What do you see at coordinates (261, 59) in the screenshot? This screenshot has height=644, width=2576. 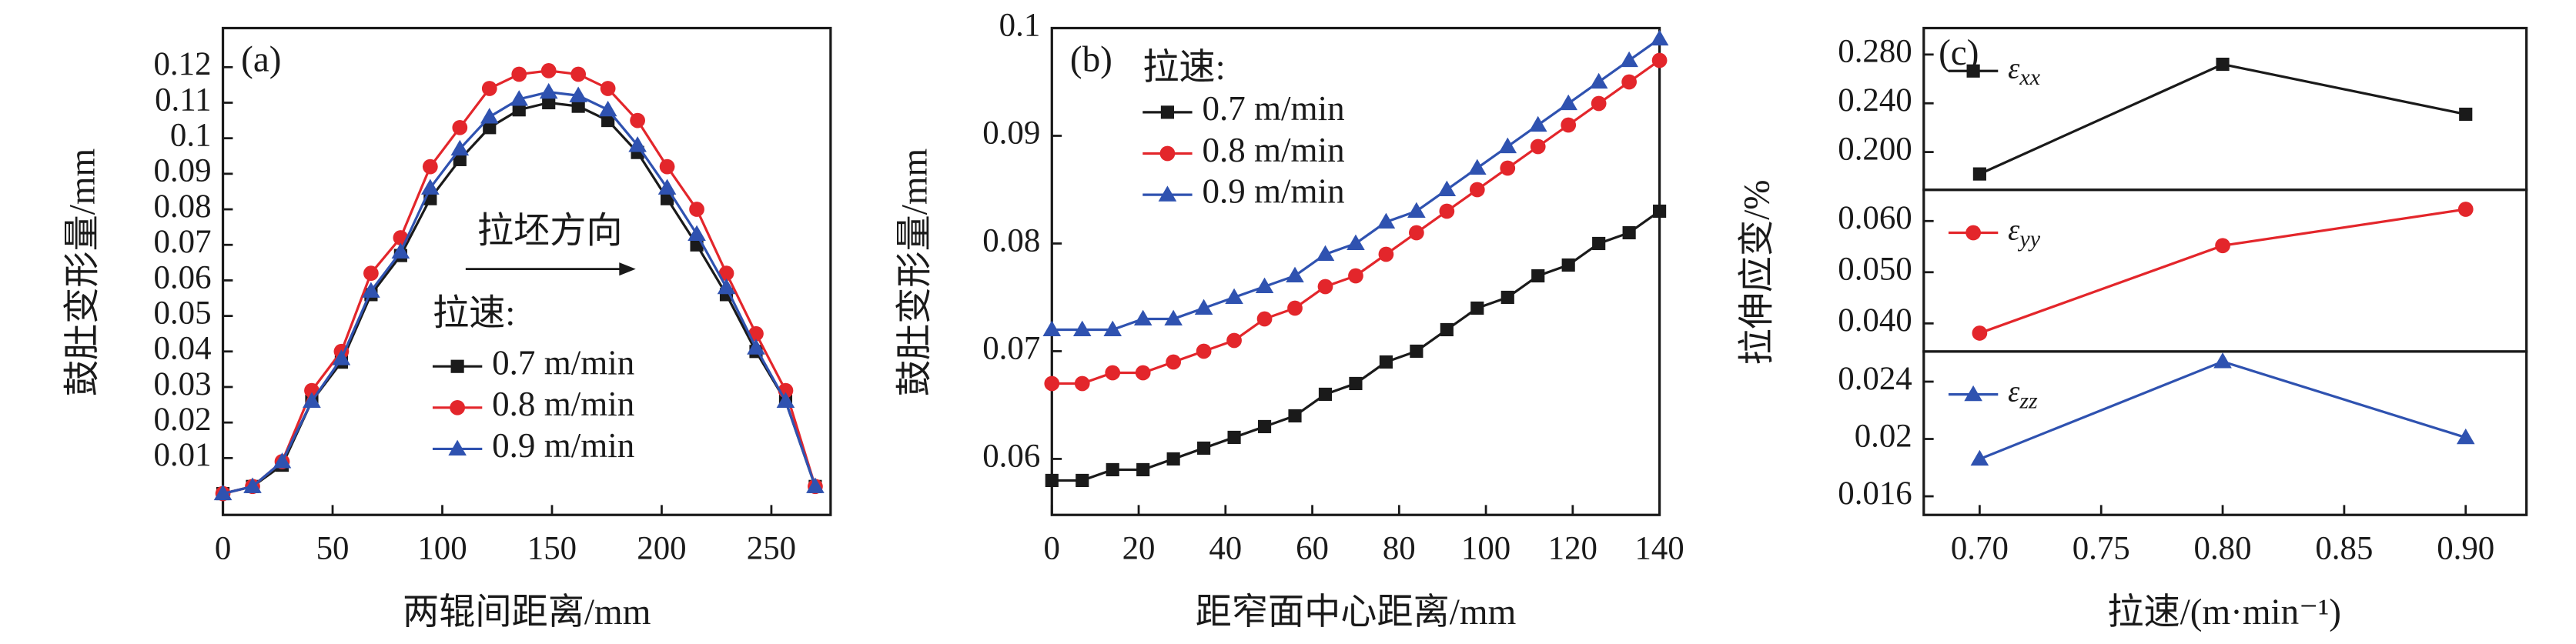 I see `panel-label: (a)` at bounding box center [261, 59].